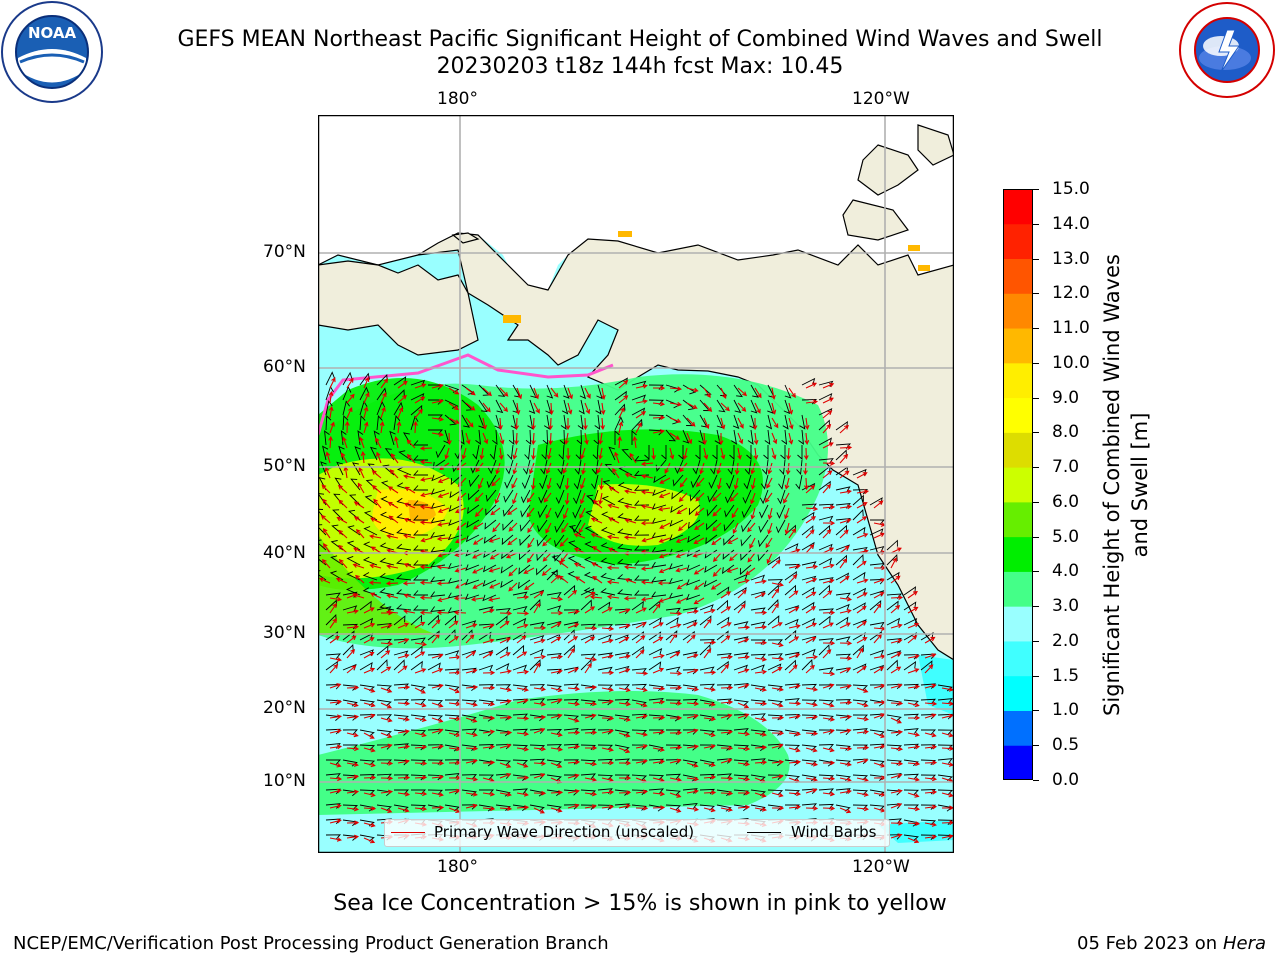 The image size is (1280, 960). Describe the element at coordinates (52, 33) in the screenshot. I see `noaa-logo-text: NOAA` at that location.